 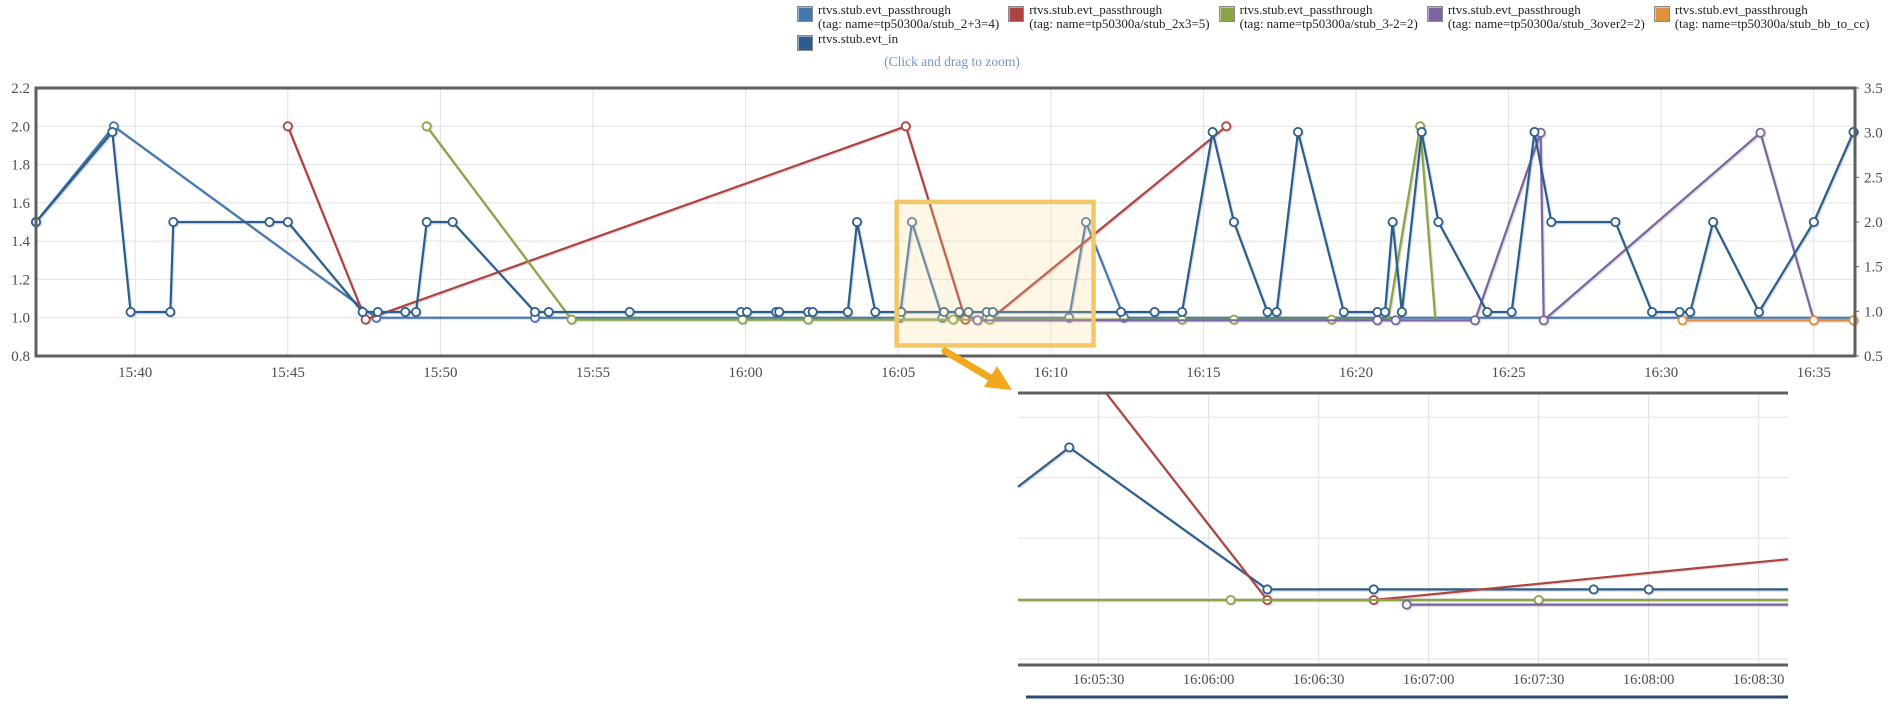 What do you see at coordinates (898, 373) in the screenshot?
I see `x-tick-label: 16:05` at bounding box center [898, 373].